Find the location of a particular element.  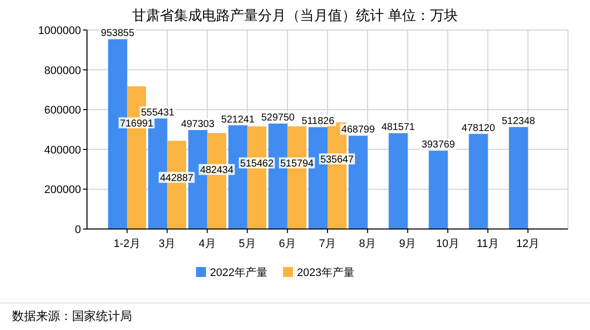

x-tick-label: 4月 is located at coordinates (207, 244).